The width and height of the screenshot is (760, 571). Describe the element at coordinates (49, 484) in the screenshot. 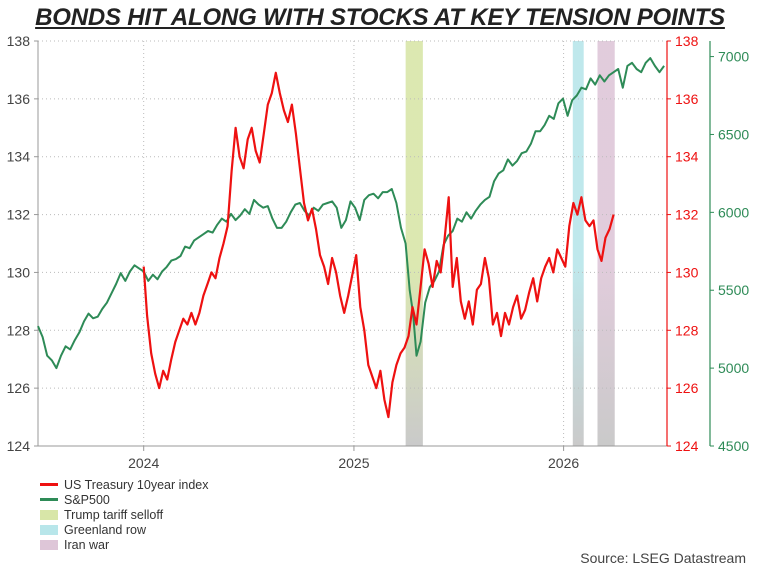

I see `legend-swatch-treasury` at that location.